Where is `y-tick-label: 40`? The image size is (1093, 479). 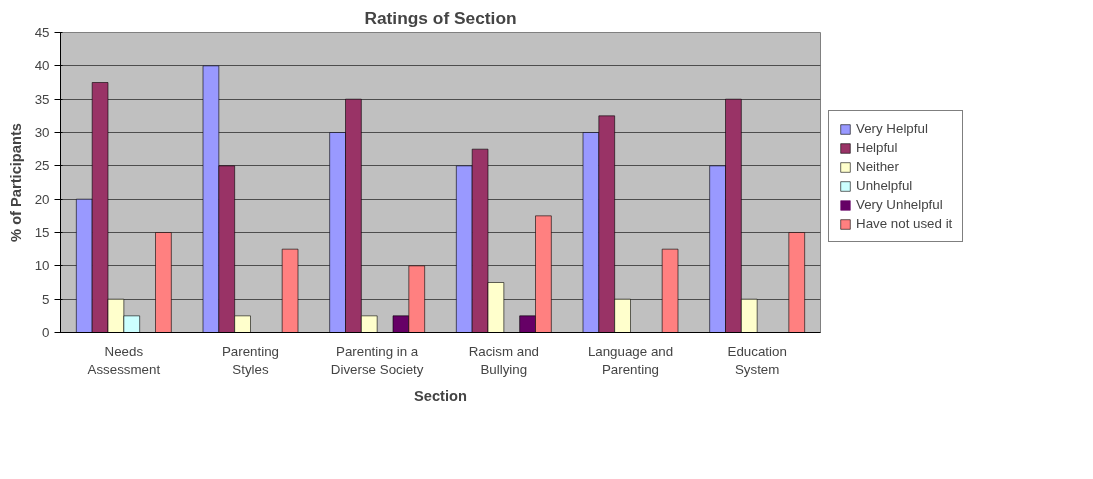 y-tick-label: 40 is located at coordinates (42, 66).